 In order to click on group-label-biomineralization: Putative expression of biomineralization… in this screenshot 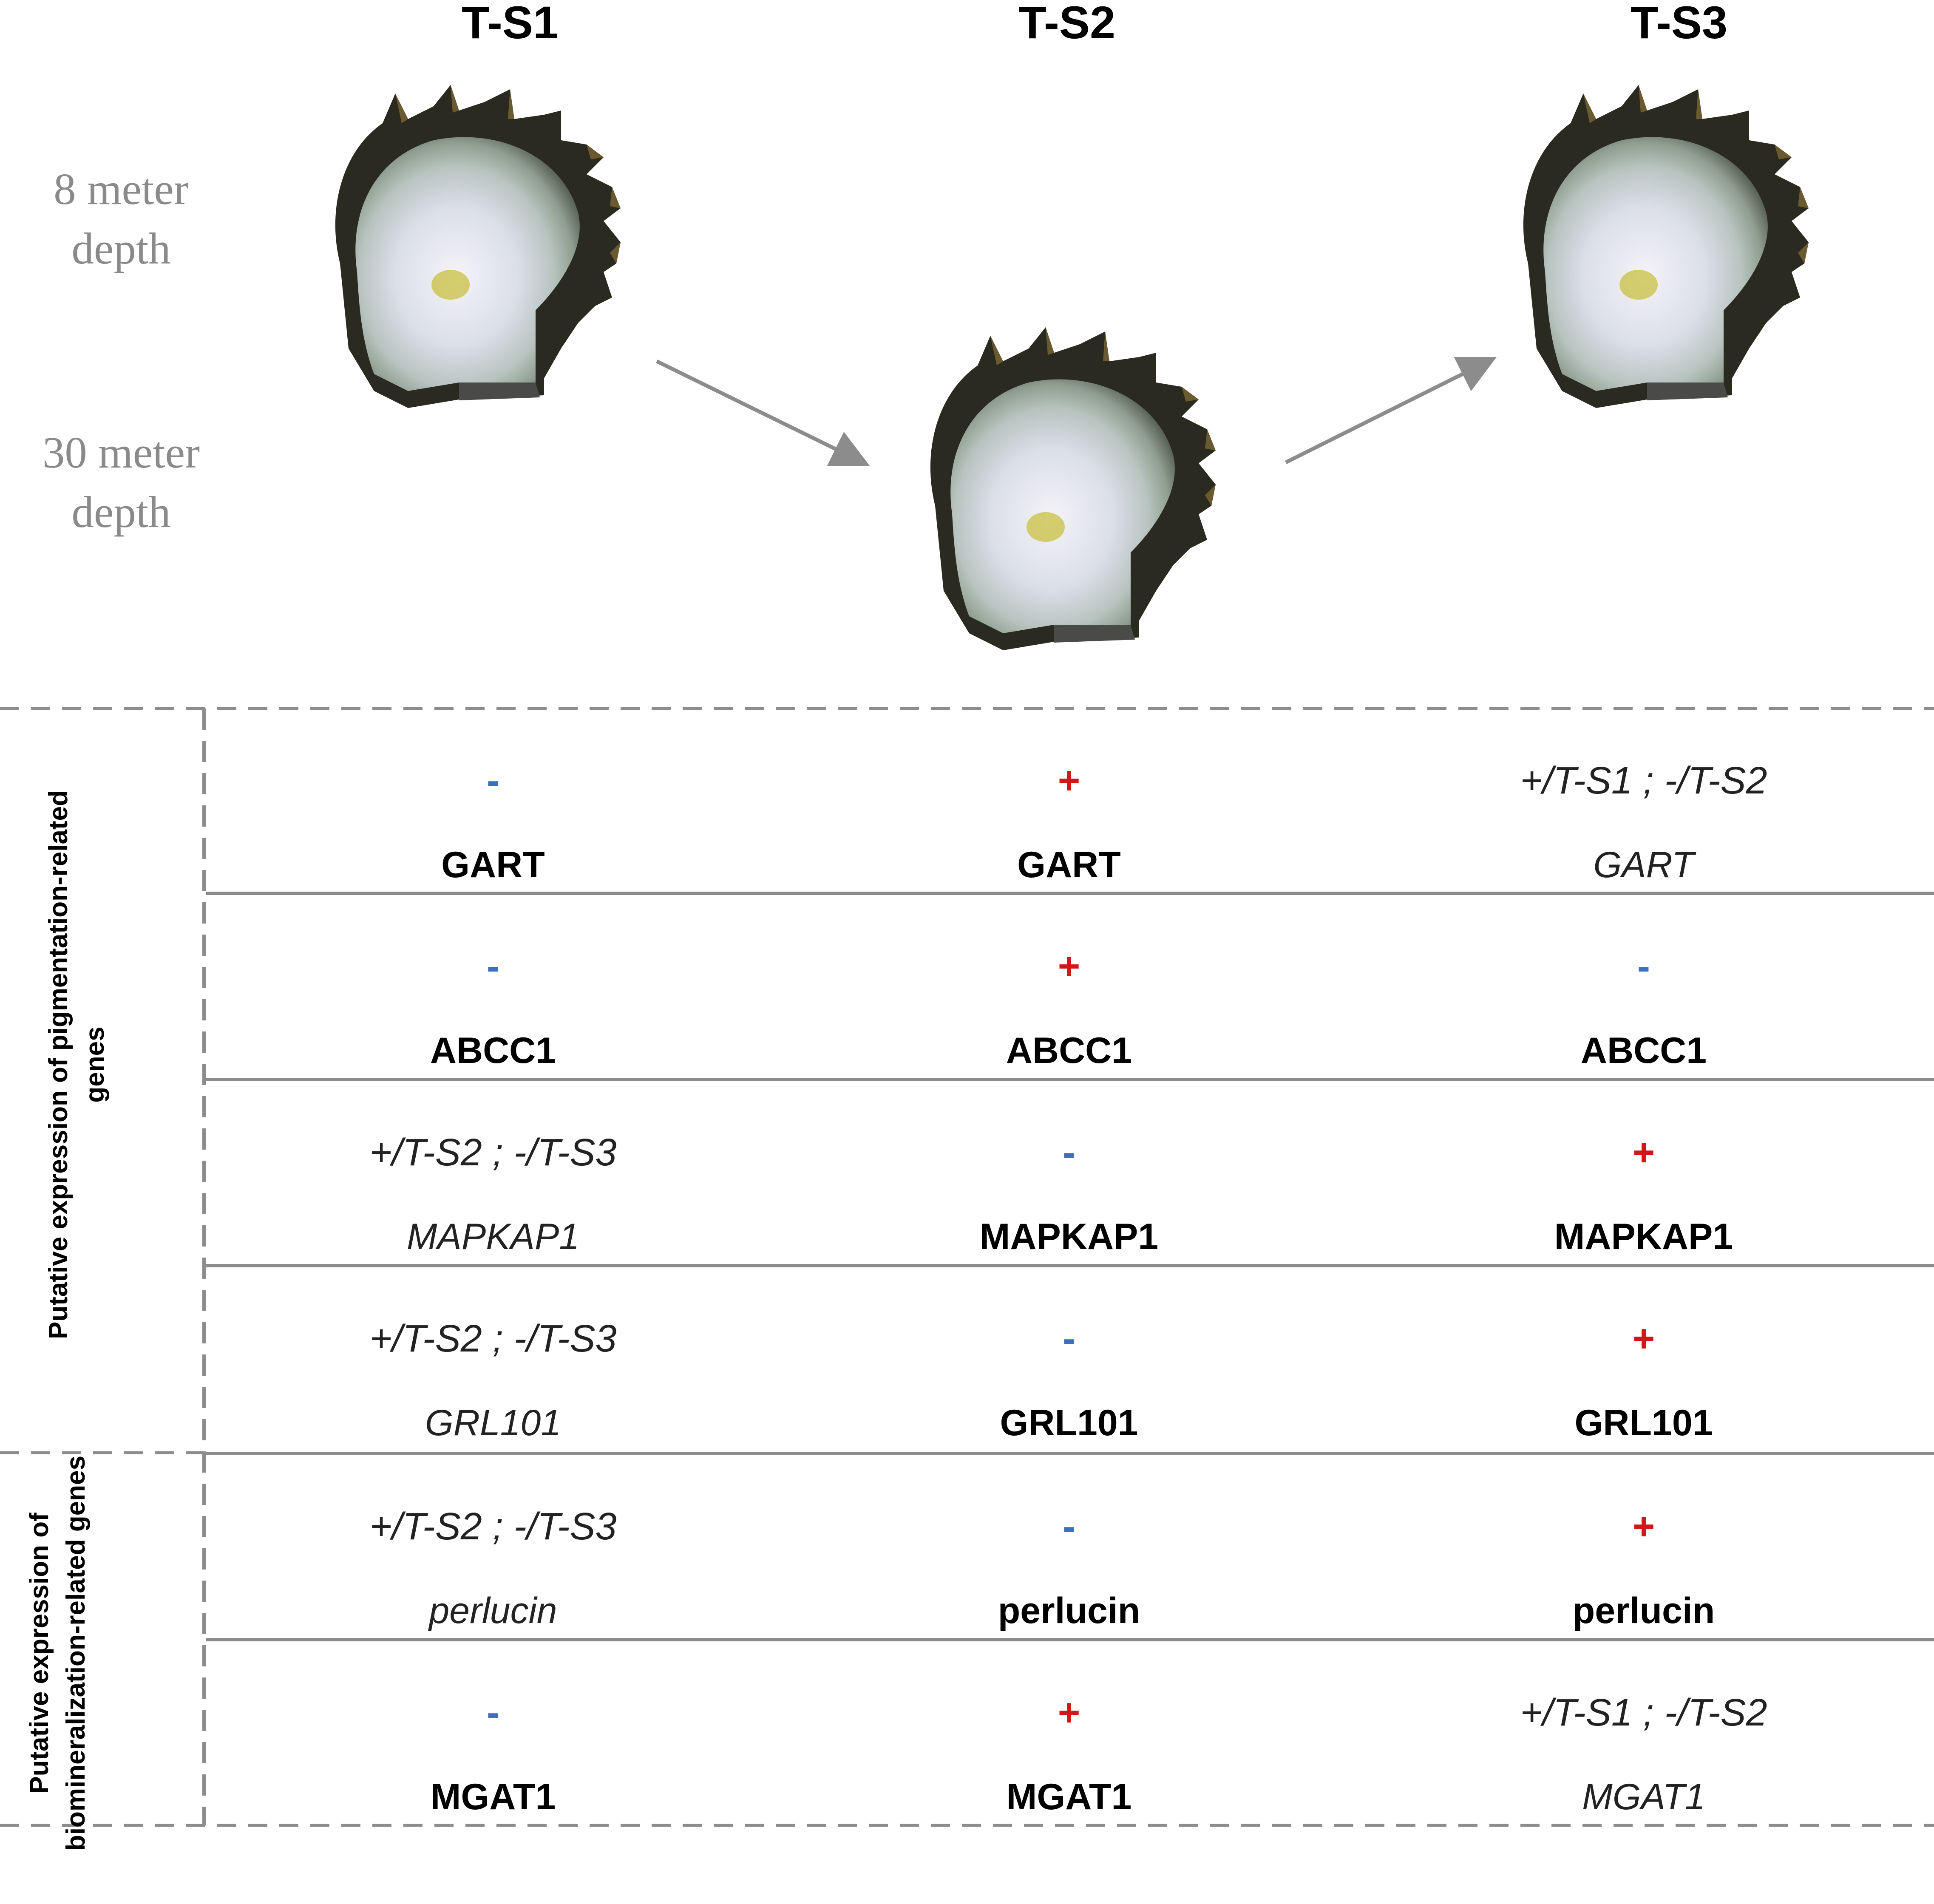, I will do `click(58, 1653)`.